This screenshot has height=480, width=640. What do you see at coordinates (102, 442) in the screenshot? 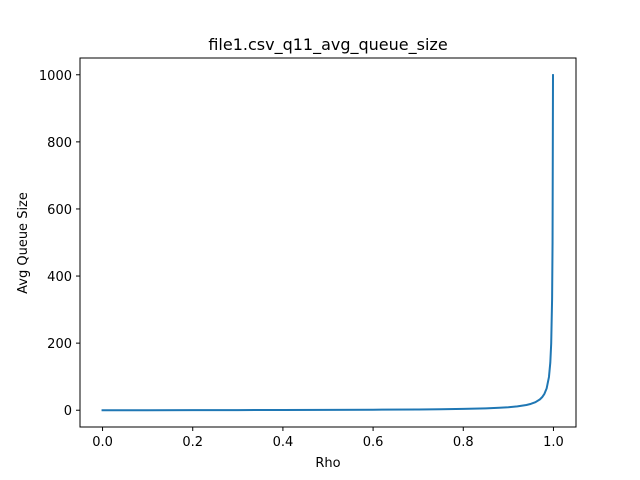
I see `x-tick-label: 0.0` at bounding box center [102, 442].